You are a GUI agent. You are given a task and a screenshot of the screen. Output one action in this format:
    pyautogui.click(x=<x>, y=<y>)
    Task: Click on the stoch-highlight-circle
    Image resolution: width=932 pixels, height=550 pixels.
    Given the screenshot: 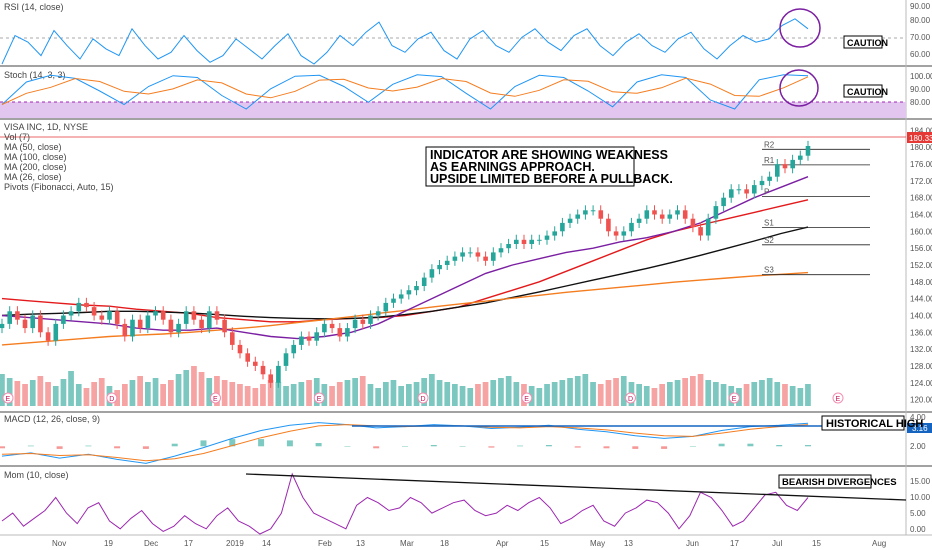 What is the action you would take?
    pyautogui.click(x=799, y=88)
    